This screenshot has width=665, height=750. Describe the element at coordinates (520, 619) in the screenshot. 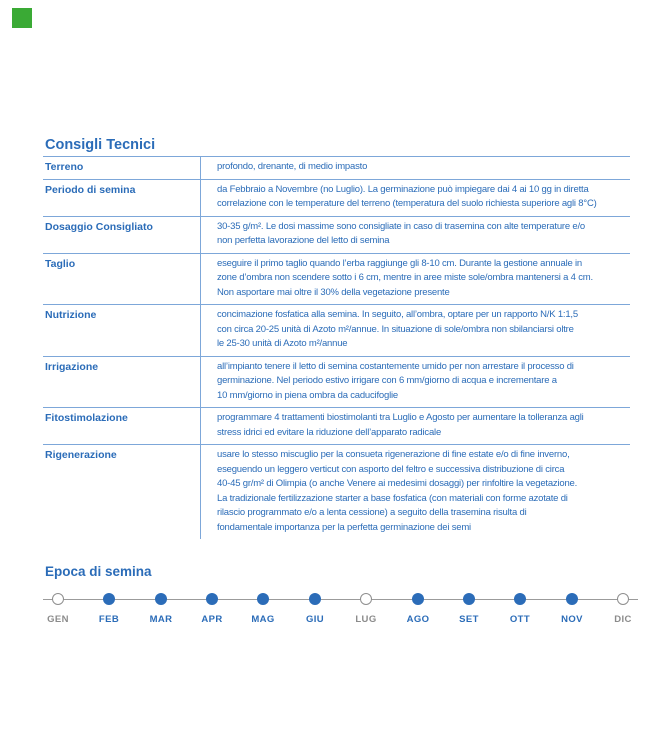

I see `month-label: OTT` at that location.